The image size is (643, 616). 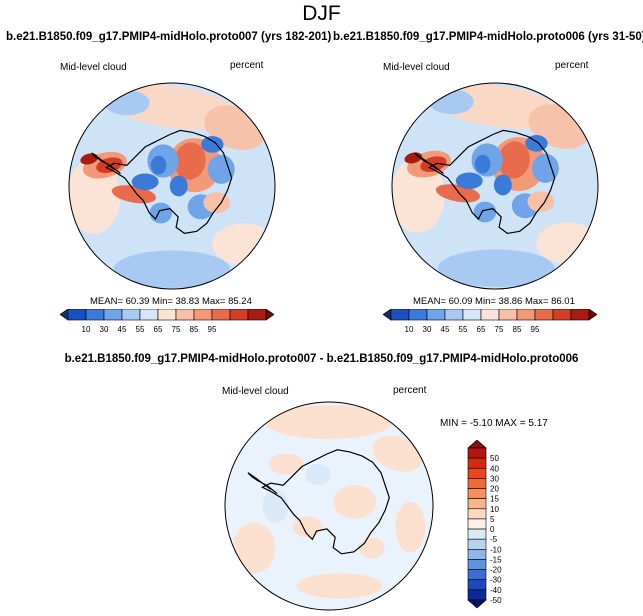 I want to click on cb1-tick-label: 85, so click(x=194, y=329).